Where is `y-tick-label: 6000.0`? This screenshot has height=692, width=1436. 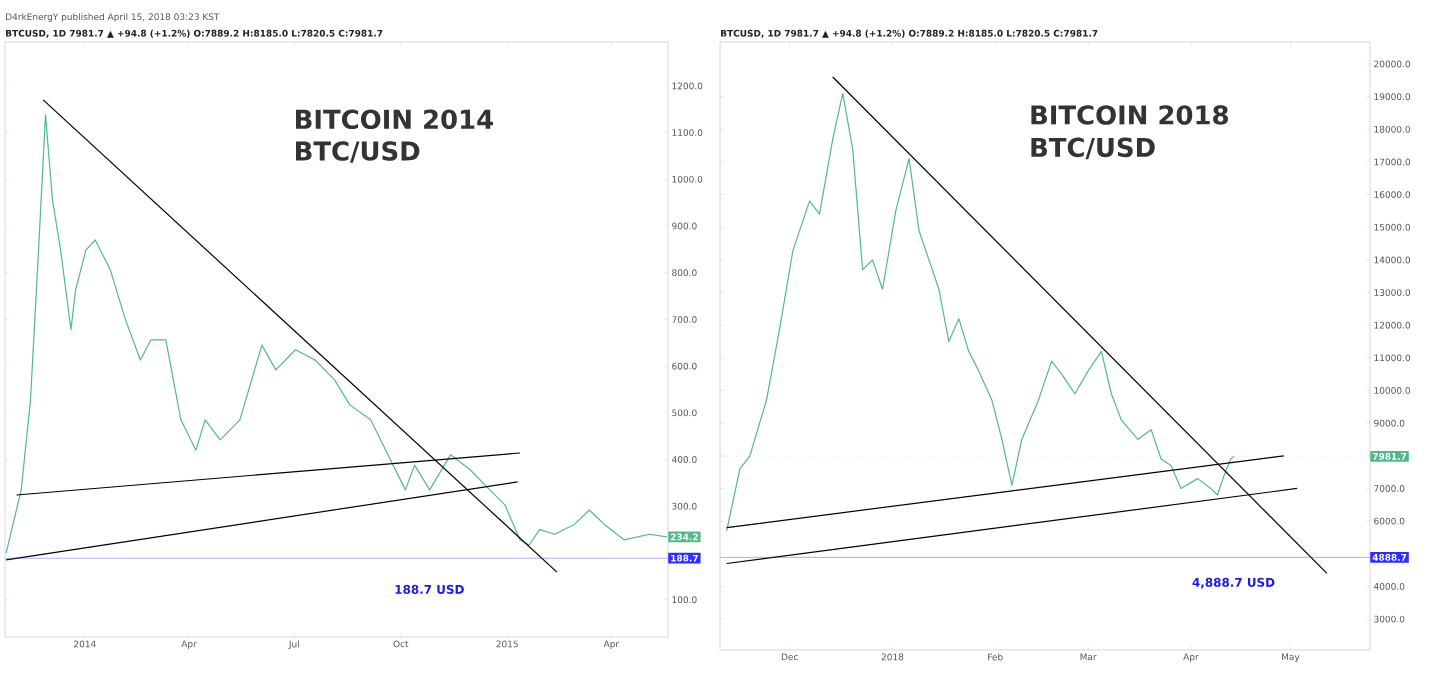 y-tick-label: 6000.0 is located at coordinates (1389, 521).